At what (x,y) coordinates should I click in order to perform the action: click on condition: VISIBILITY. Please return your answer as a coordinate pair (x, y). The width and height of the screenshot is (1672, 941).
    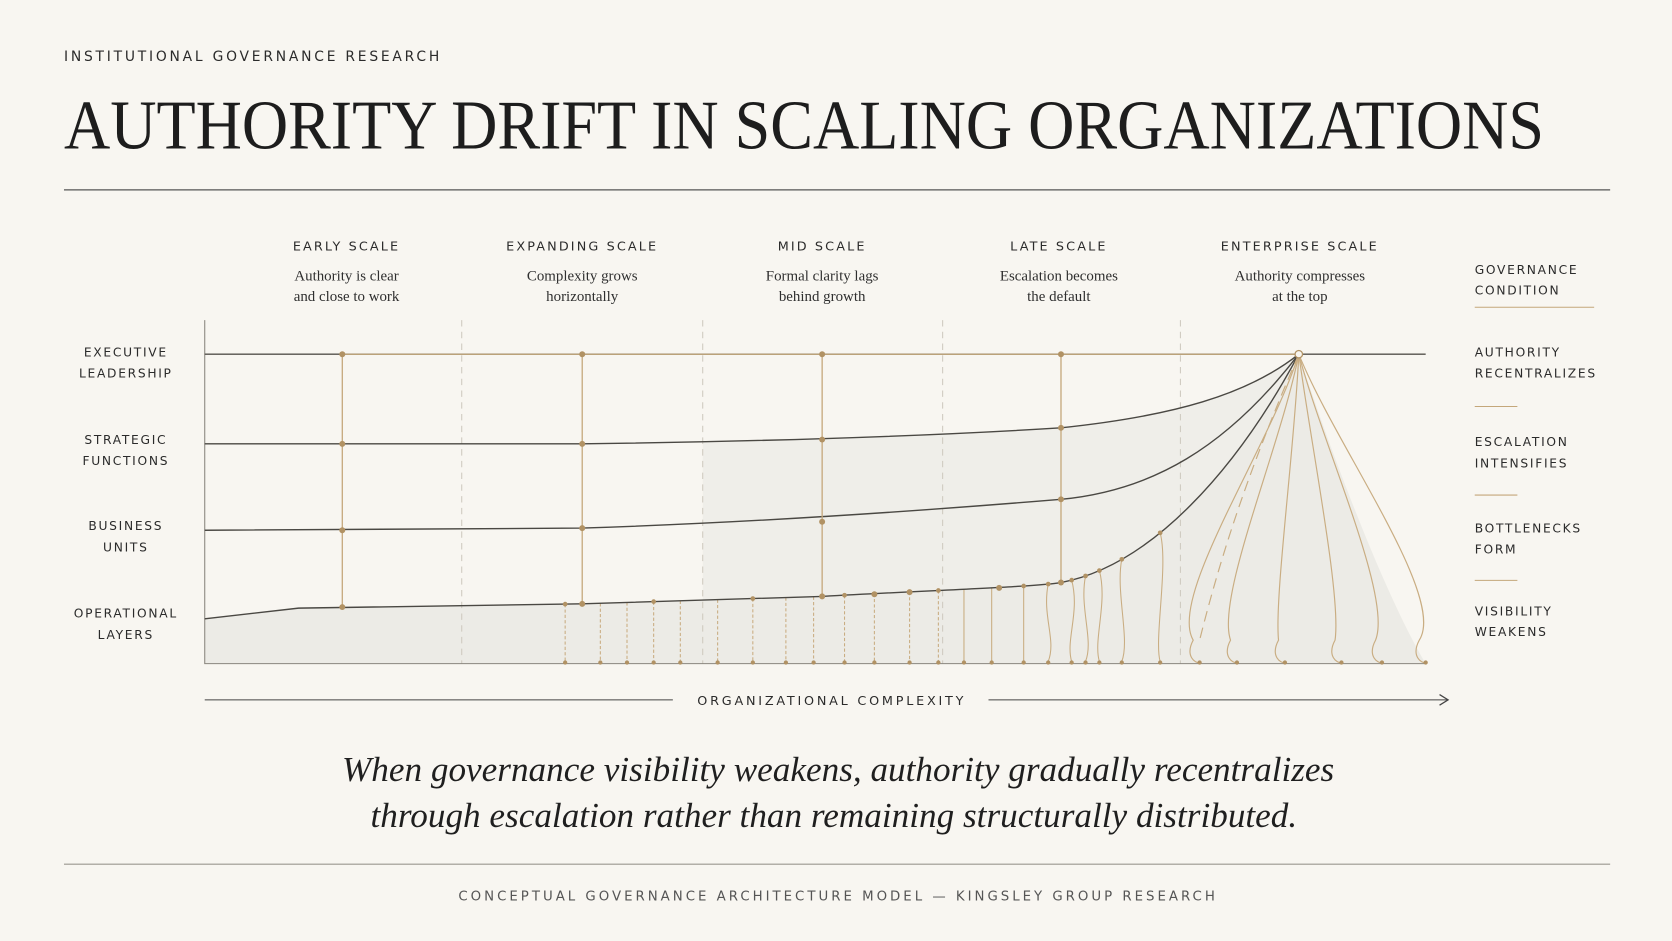
    Looking at the image, I should click on (1514, 612).